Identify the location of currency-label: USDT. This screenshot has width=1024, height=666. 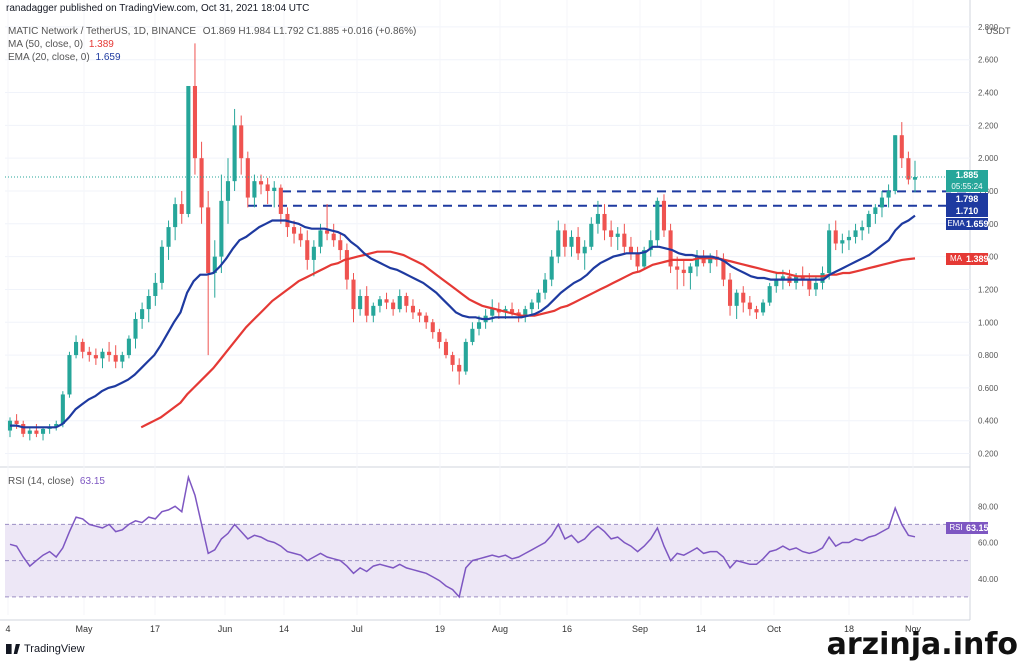
(998, 31).